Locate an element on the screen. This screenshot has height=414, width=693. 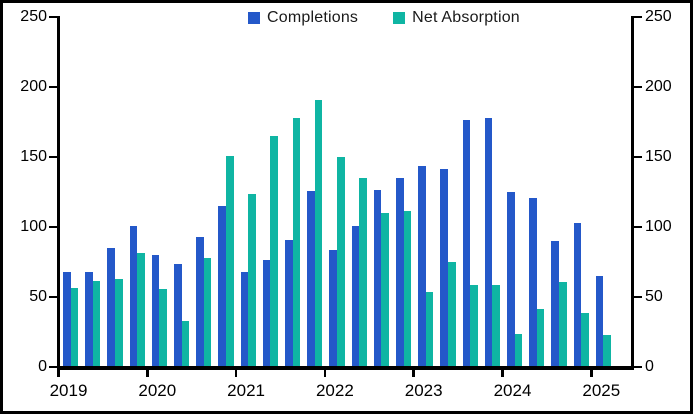
bar-completions-2022-Q4 is located at coordinates (400, 272).